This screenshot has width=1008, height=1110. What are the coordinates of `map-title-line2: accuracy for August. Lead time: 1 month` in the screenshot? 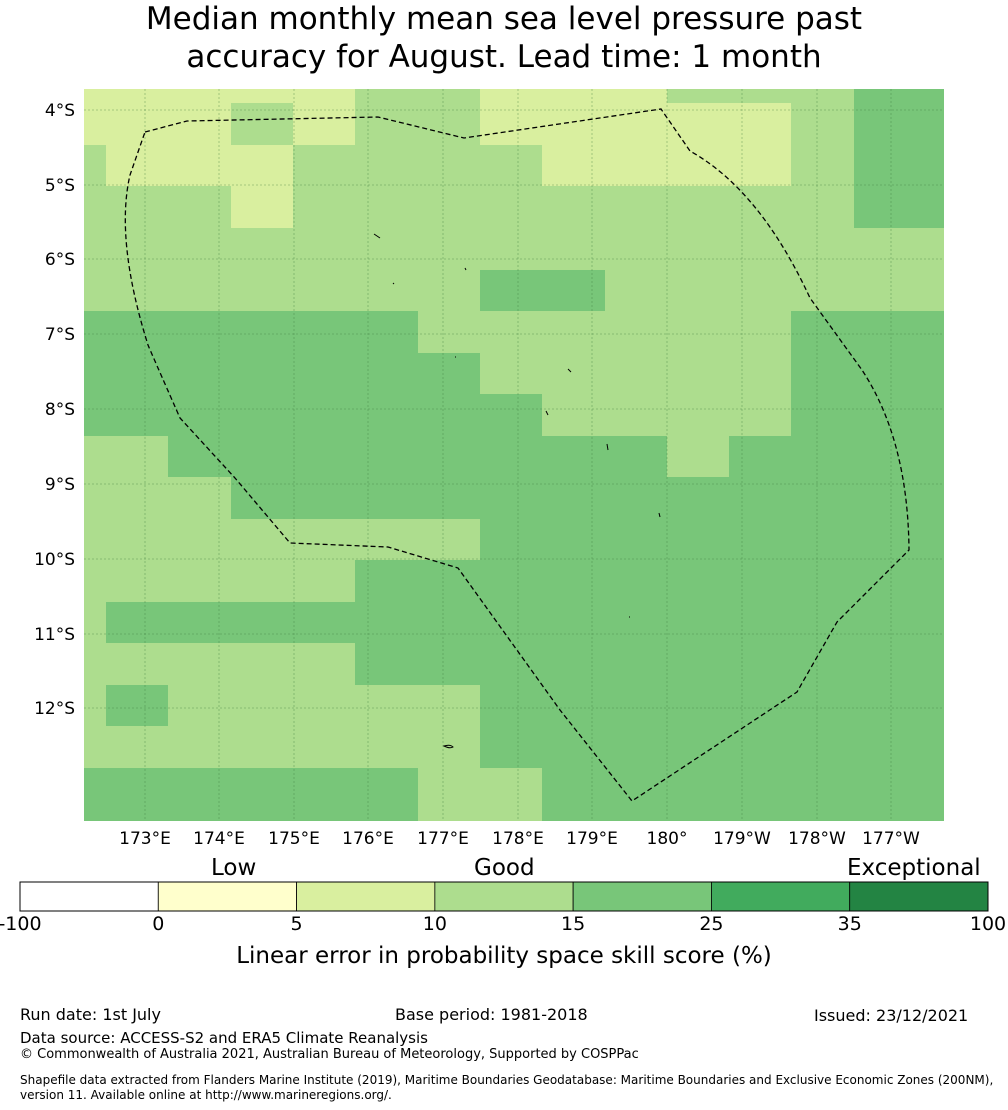 It's located at (504, 57).